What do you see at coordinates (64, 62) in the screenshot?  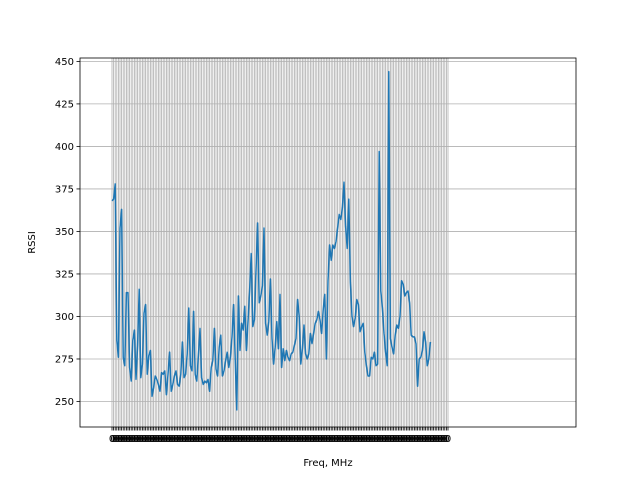 I see `y-tick-label: 450` at bounding box center [64, 62].